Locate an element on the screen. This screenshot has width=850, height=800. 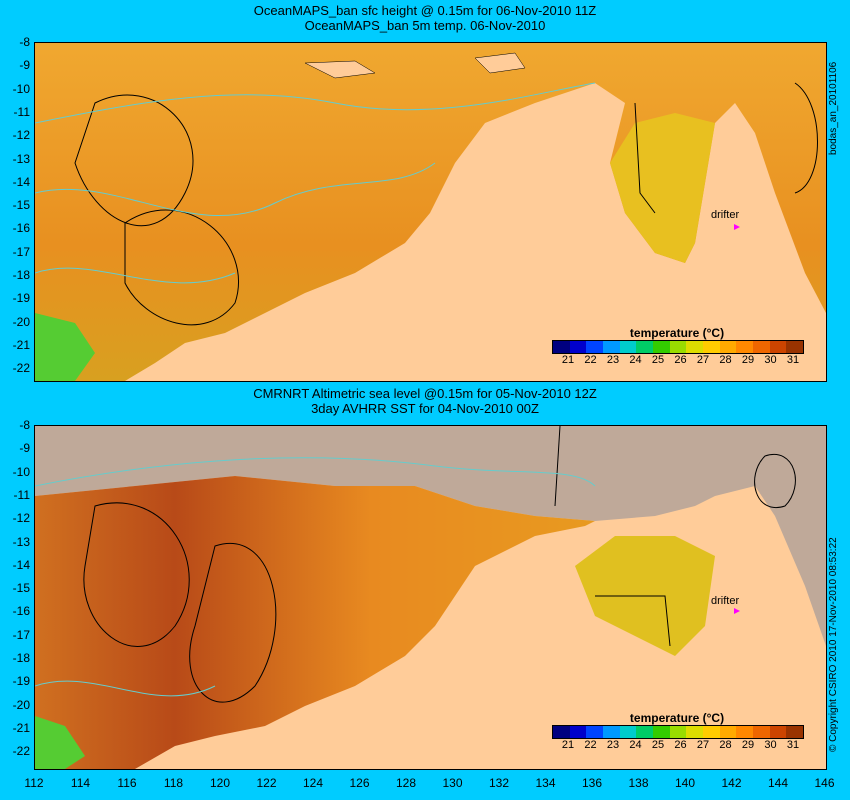
x-tick-label: 126 is located at coordinates (359, 783).